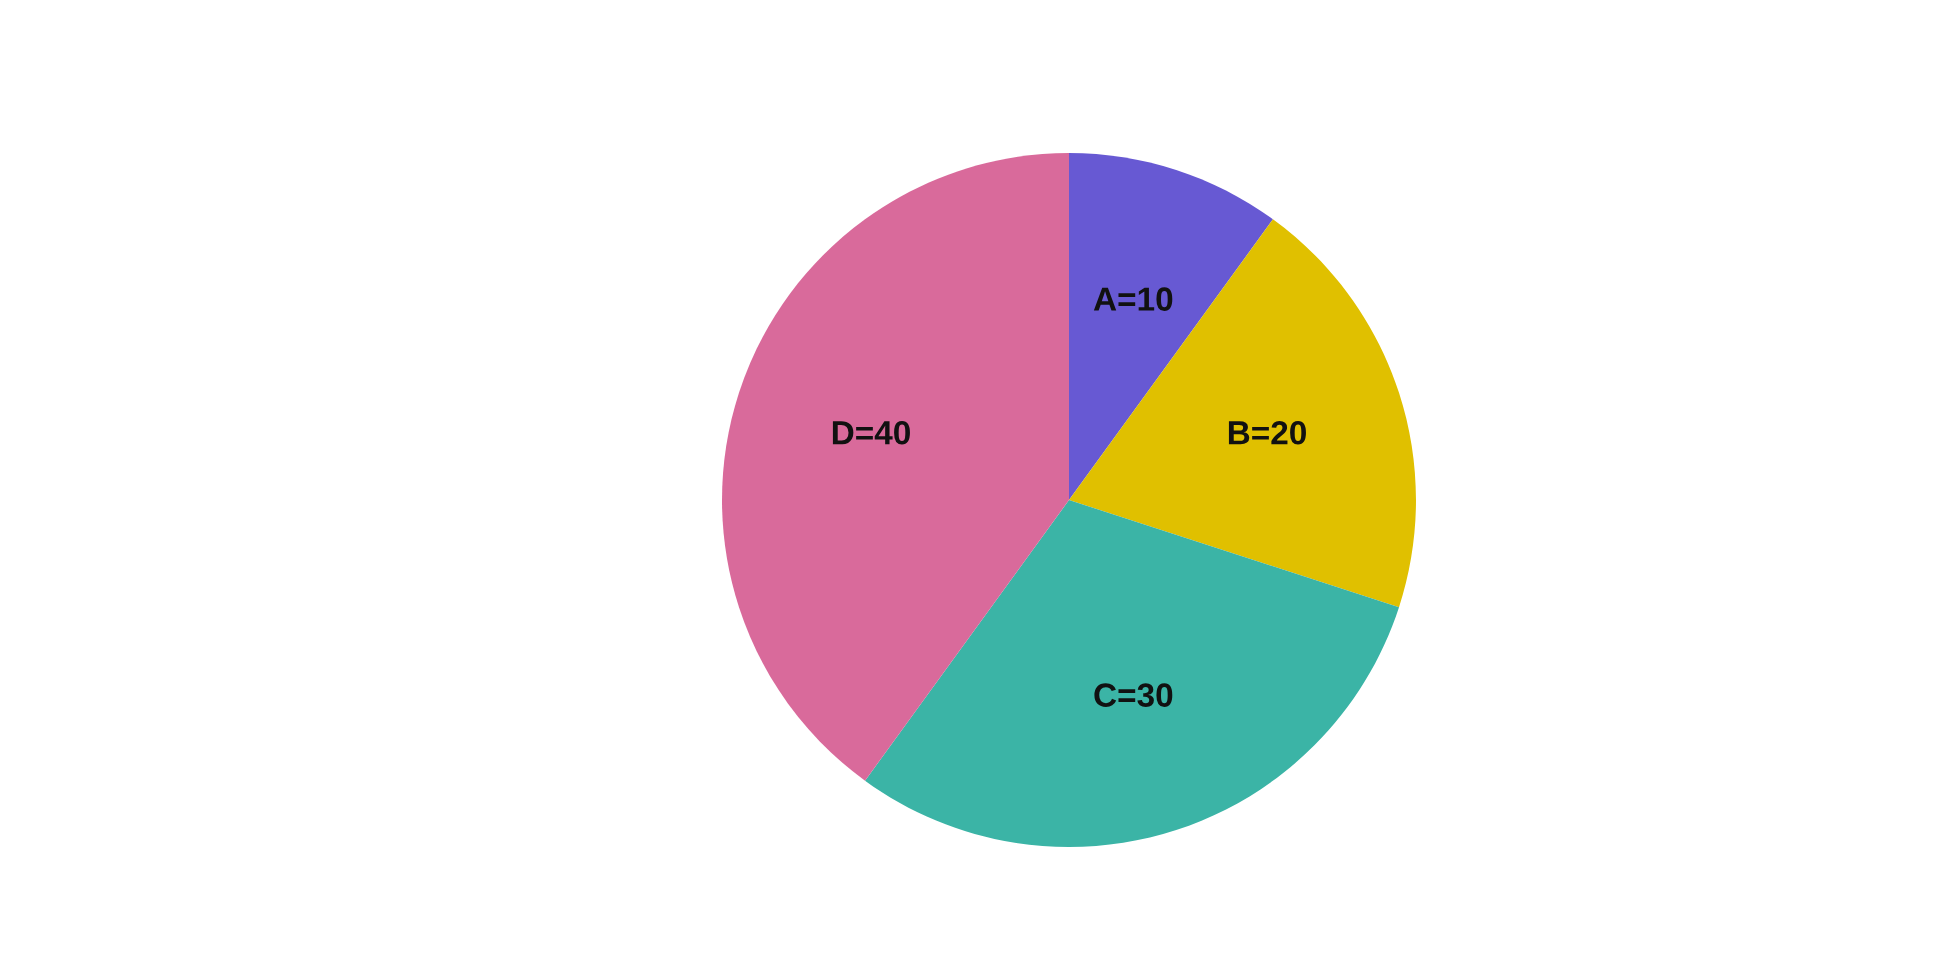 The image size is (1960, 960). I want to click on slice-label: D=40, so click(871, 433).